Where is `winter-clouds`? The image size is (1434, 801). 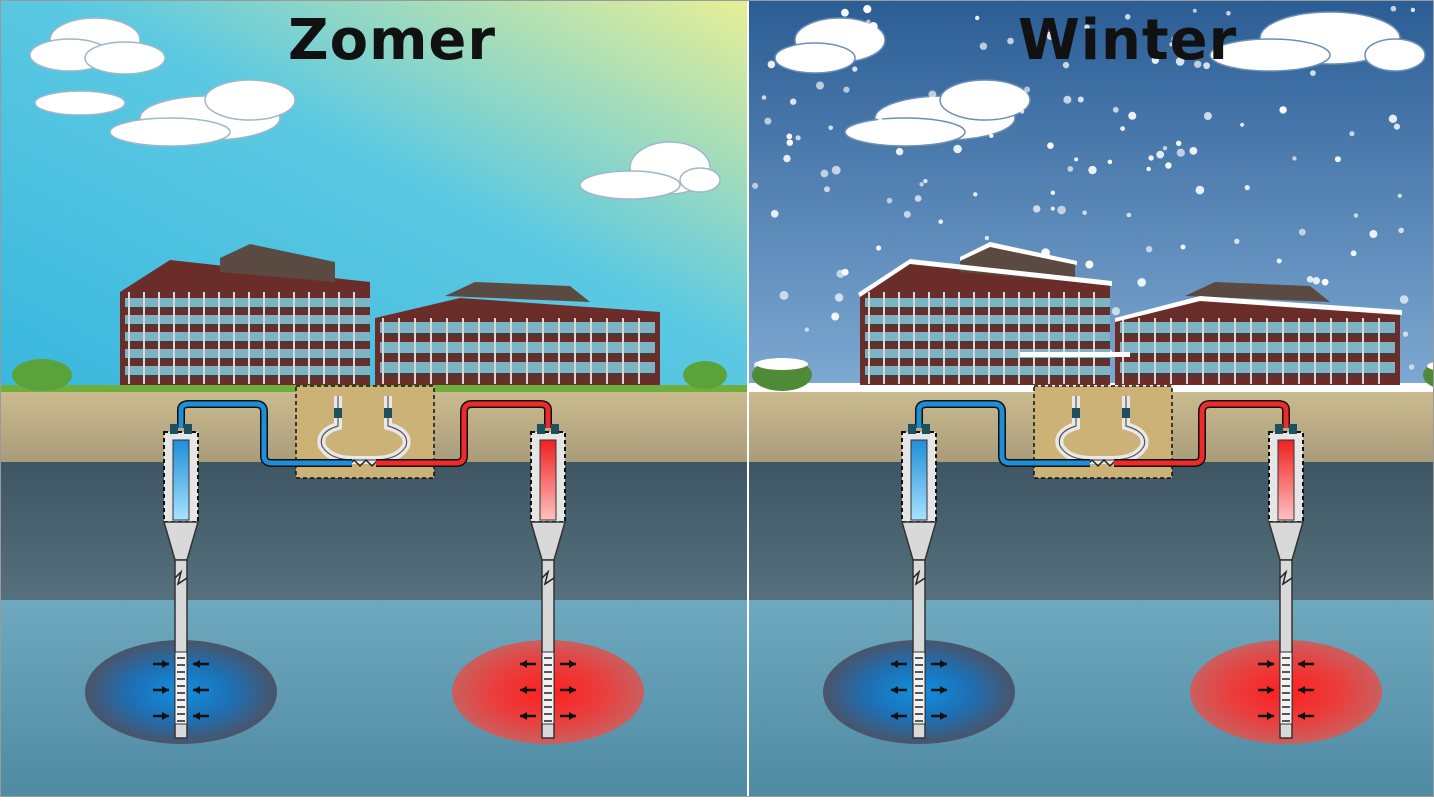 winter-clouds is located at coordinates (1100, 79).